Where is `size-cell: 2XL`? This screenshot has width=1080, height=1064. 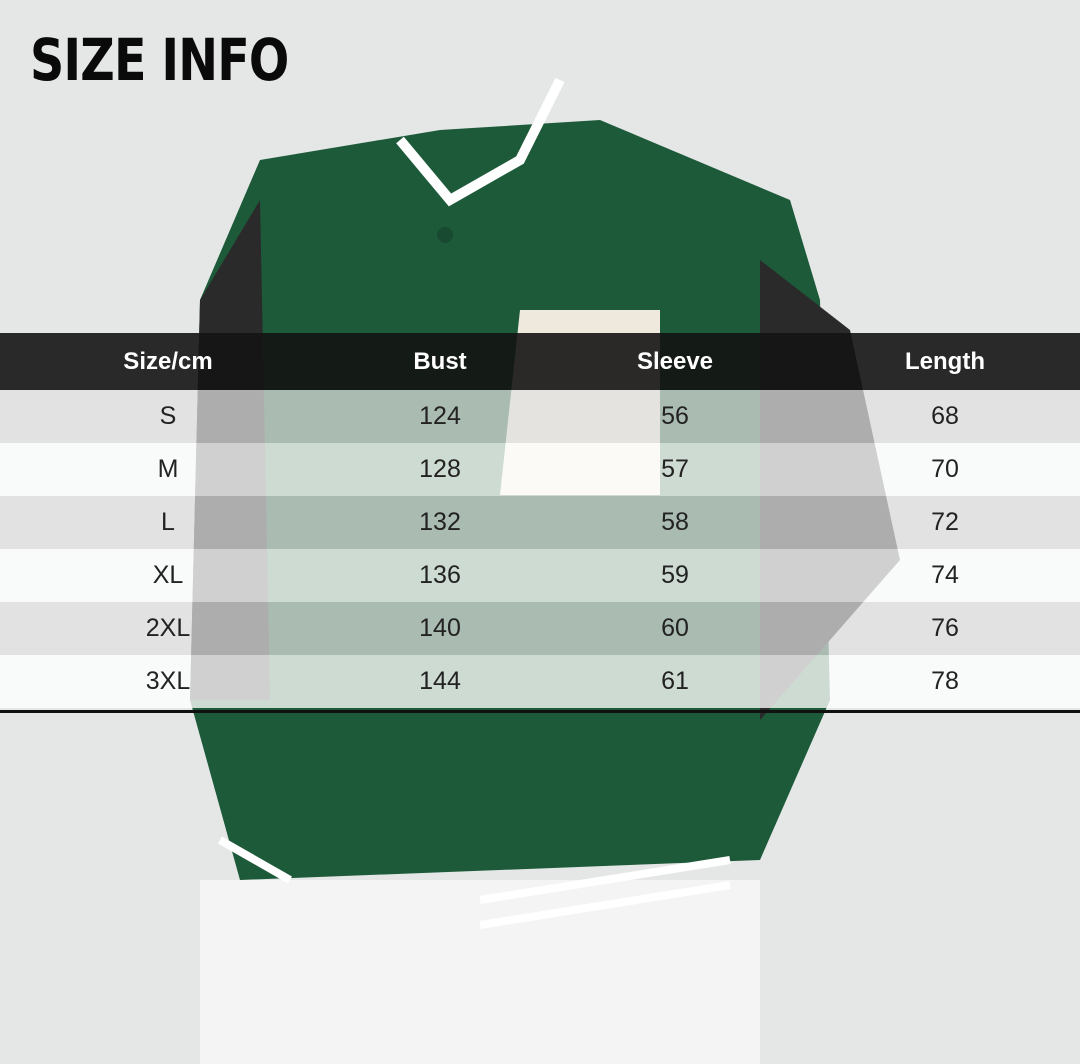 size-cell: 2XL is located at coordinates (168, 628).